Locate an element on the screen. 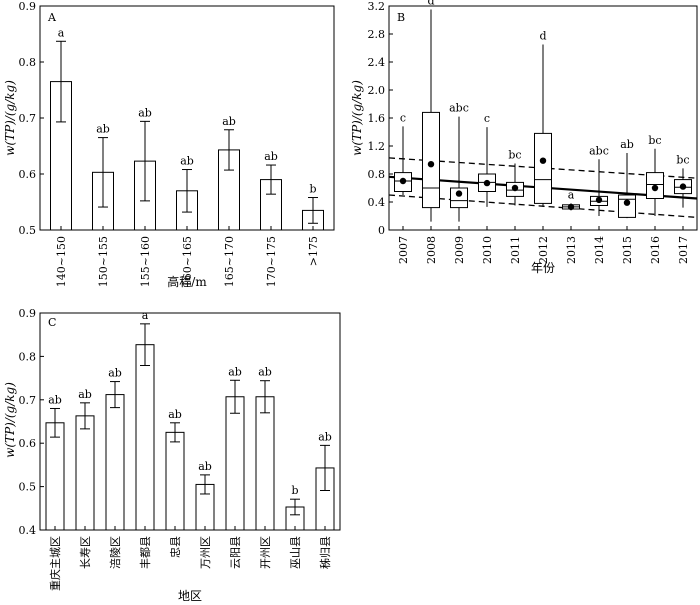  sig-label-b-6: a is located at coordinates (571, 194).